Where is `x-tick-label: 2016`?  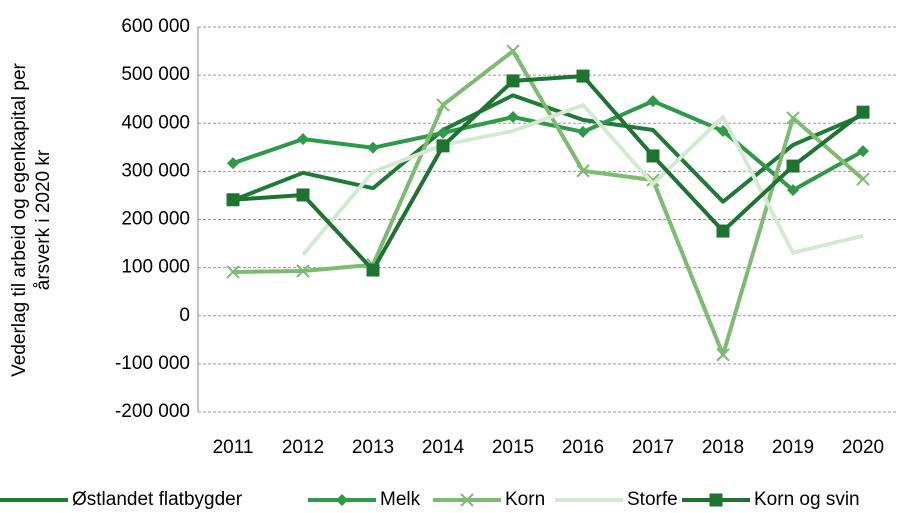
x-tick-label: 2016 is located at coordinates (583, 447).